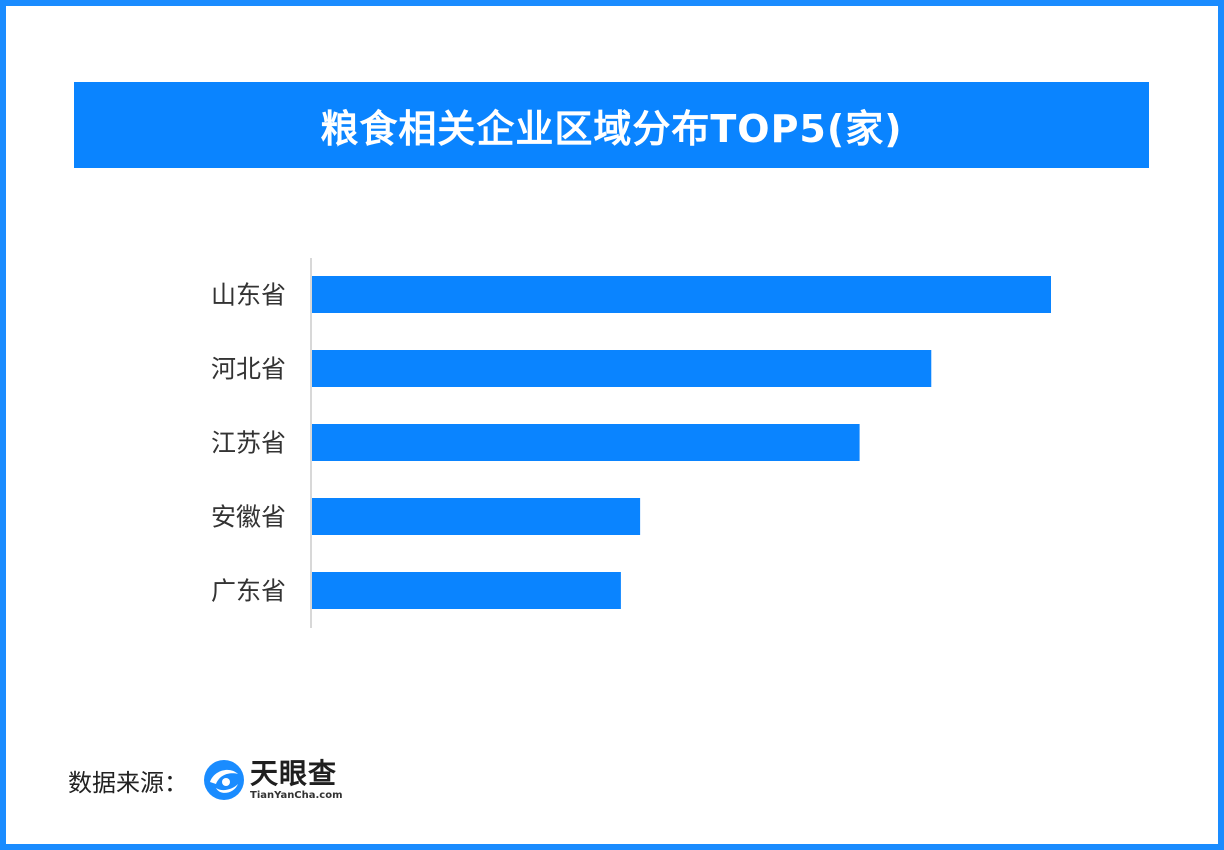 This screenshot has height=850, width=1224. I want to click on source-label: 数据来源：, so click(128, 782).